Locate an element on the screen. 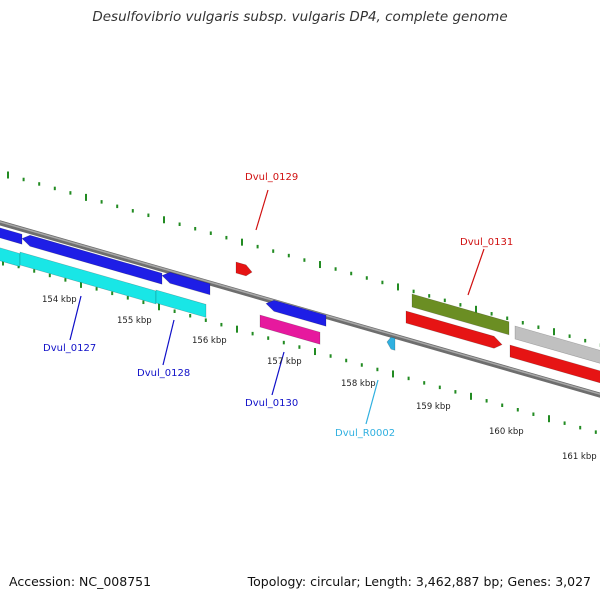 The image size is (600, 600). gene-label-dvul-r0002: Dvul_R0002 is located at coordinates (365, 433).